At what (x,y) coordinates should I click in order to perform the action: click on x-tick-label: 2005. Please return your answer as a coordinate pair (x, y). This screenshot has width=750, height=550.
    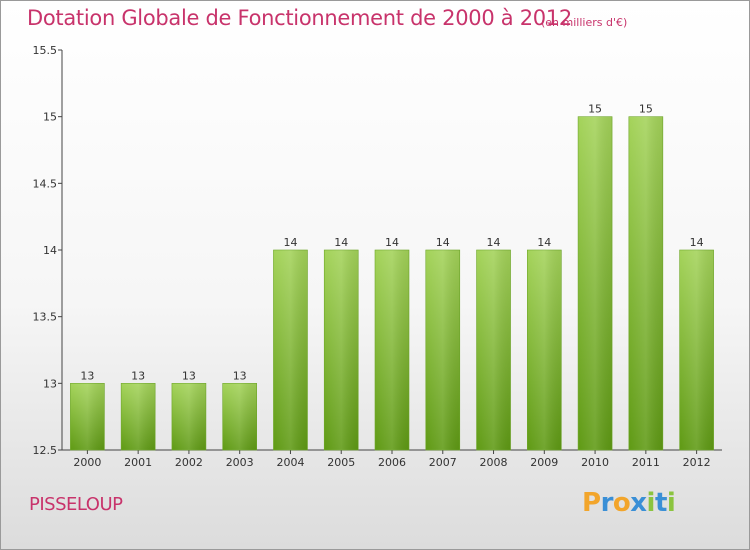
    Looking at the image, I should click on (341, 462).